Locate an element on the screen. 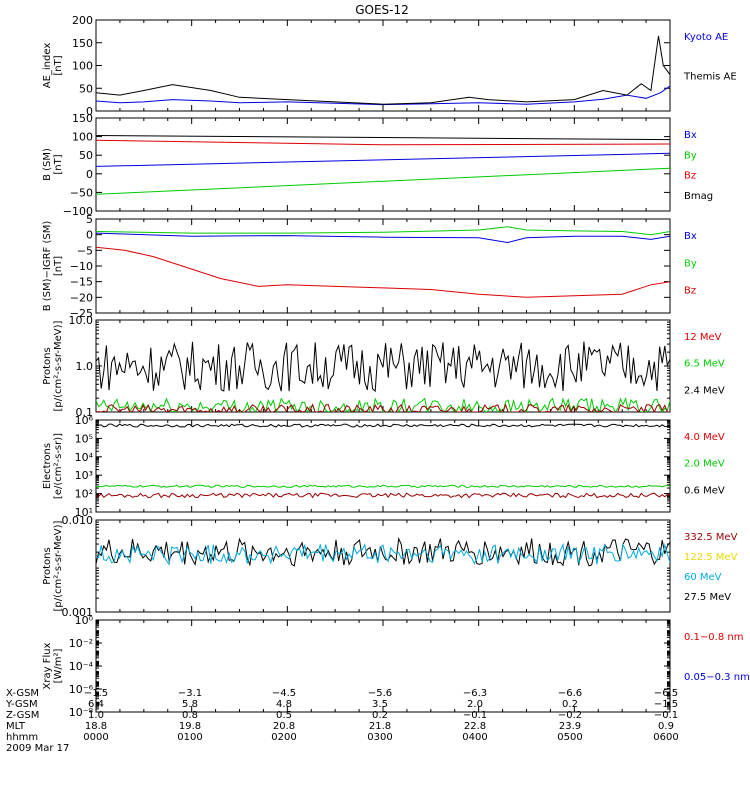 The height and width of the screenshot is (800, 750). legend-entry: 60 MeV is located at coordinates (703, 577).